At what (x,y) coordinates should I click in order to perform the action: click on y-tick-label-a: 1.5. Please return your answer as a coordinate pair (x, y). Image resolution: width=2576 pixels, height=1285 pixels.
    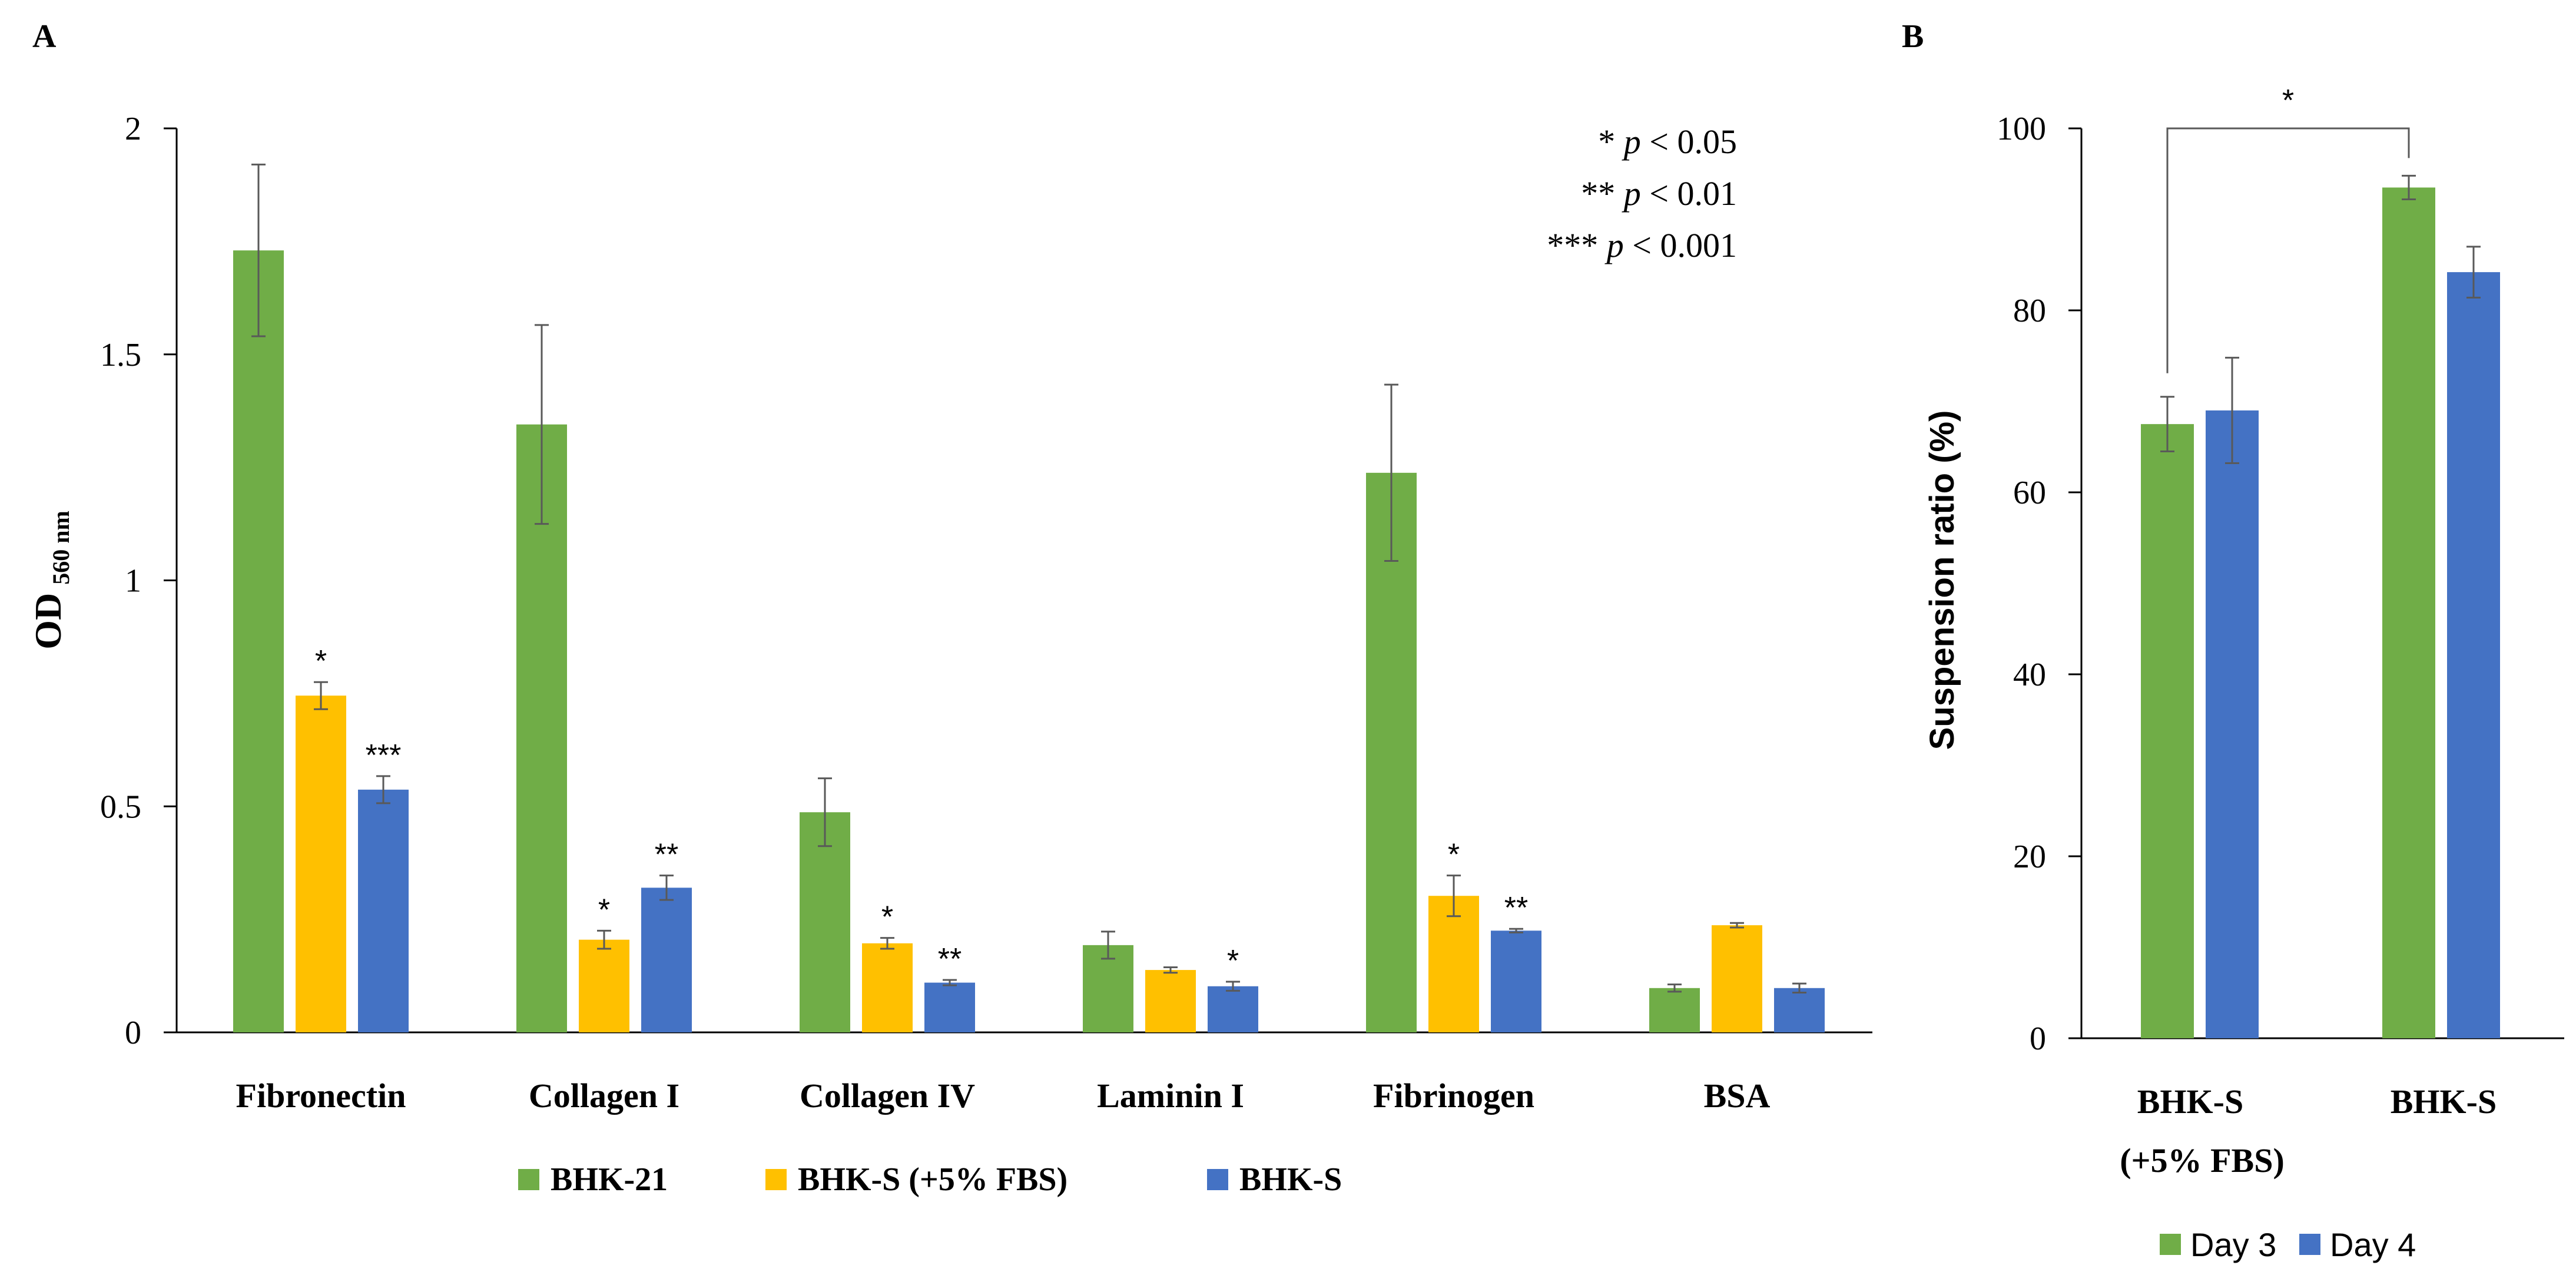
    Looking at the image, I should click on (120, 355).